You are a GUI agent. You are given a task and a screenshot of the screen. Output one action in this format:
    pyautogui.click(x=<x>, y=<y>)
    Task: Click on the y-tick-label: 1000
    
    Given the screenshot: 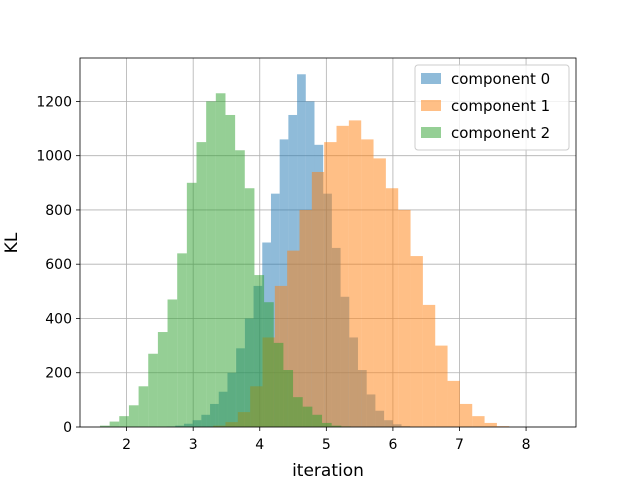 What is the action you would take?
    pyautogui.click(x=54, y=157)
    